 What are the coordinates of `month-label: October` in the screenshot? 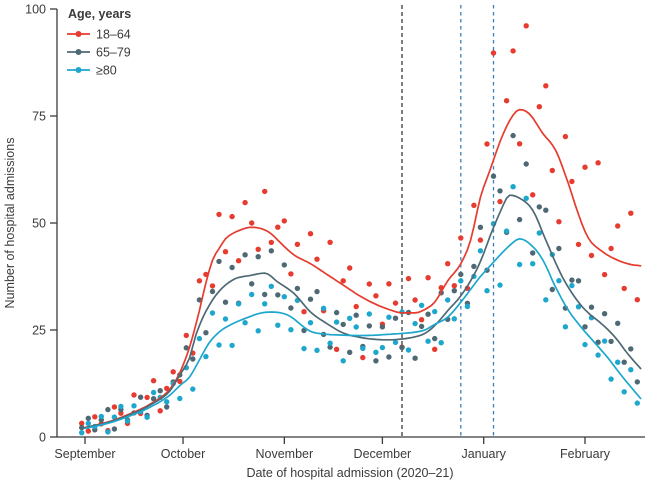 It's located at (183, 454).